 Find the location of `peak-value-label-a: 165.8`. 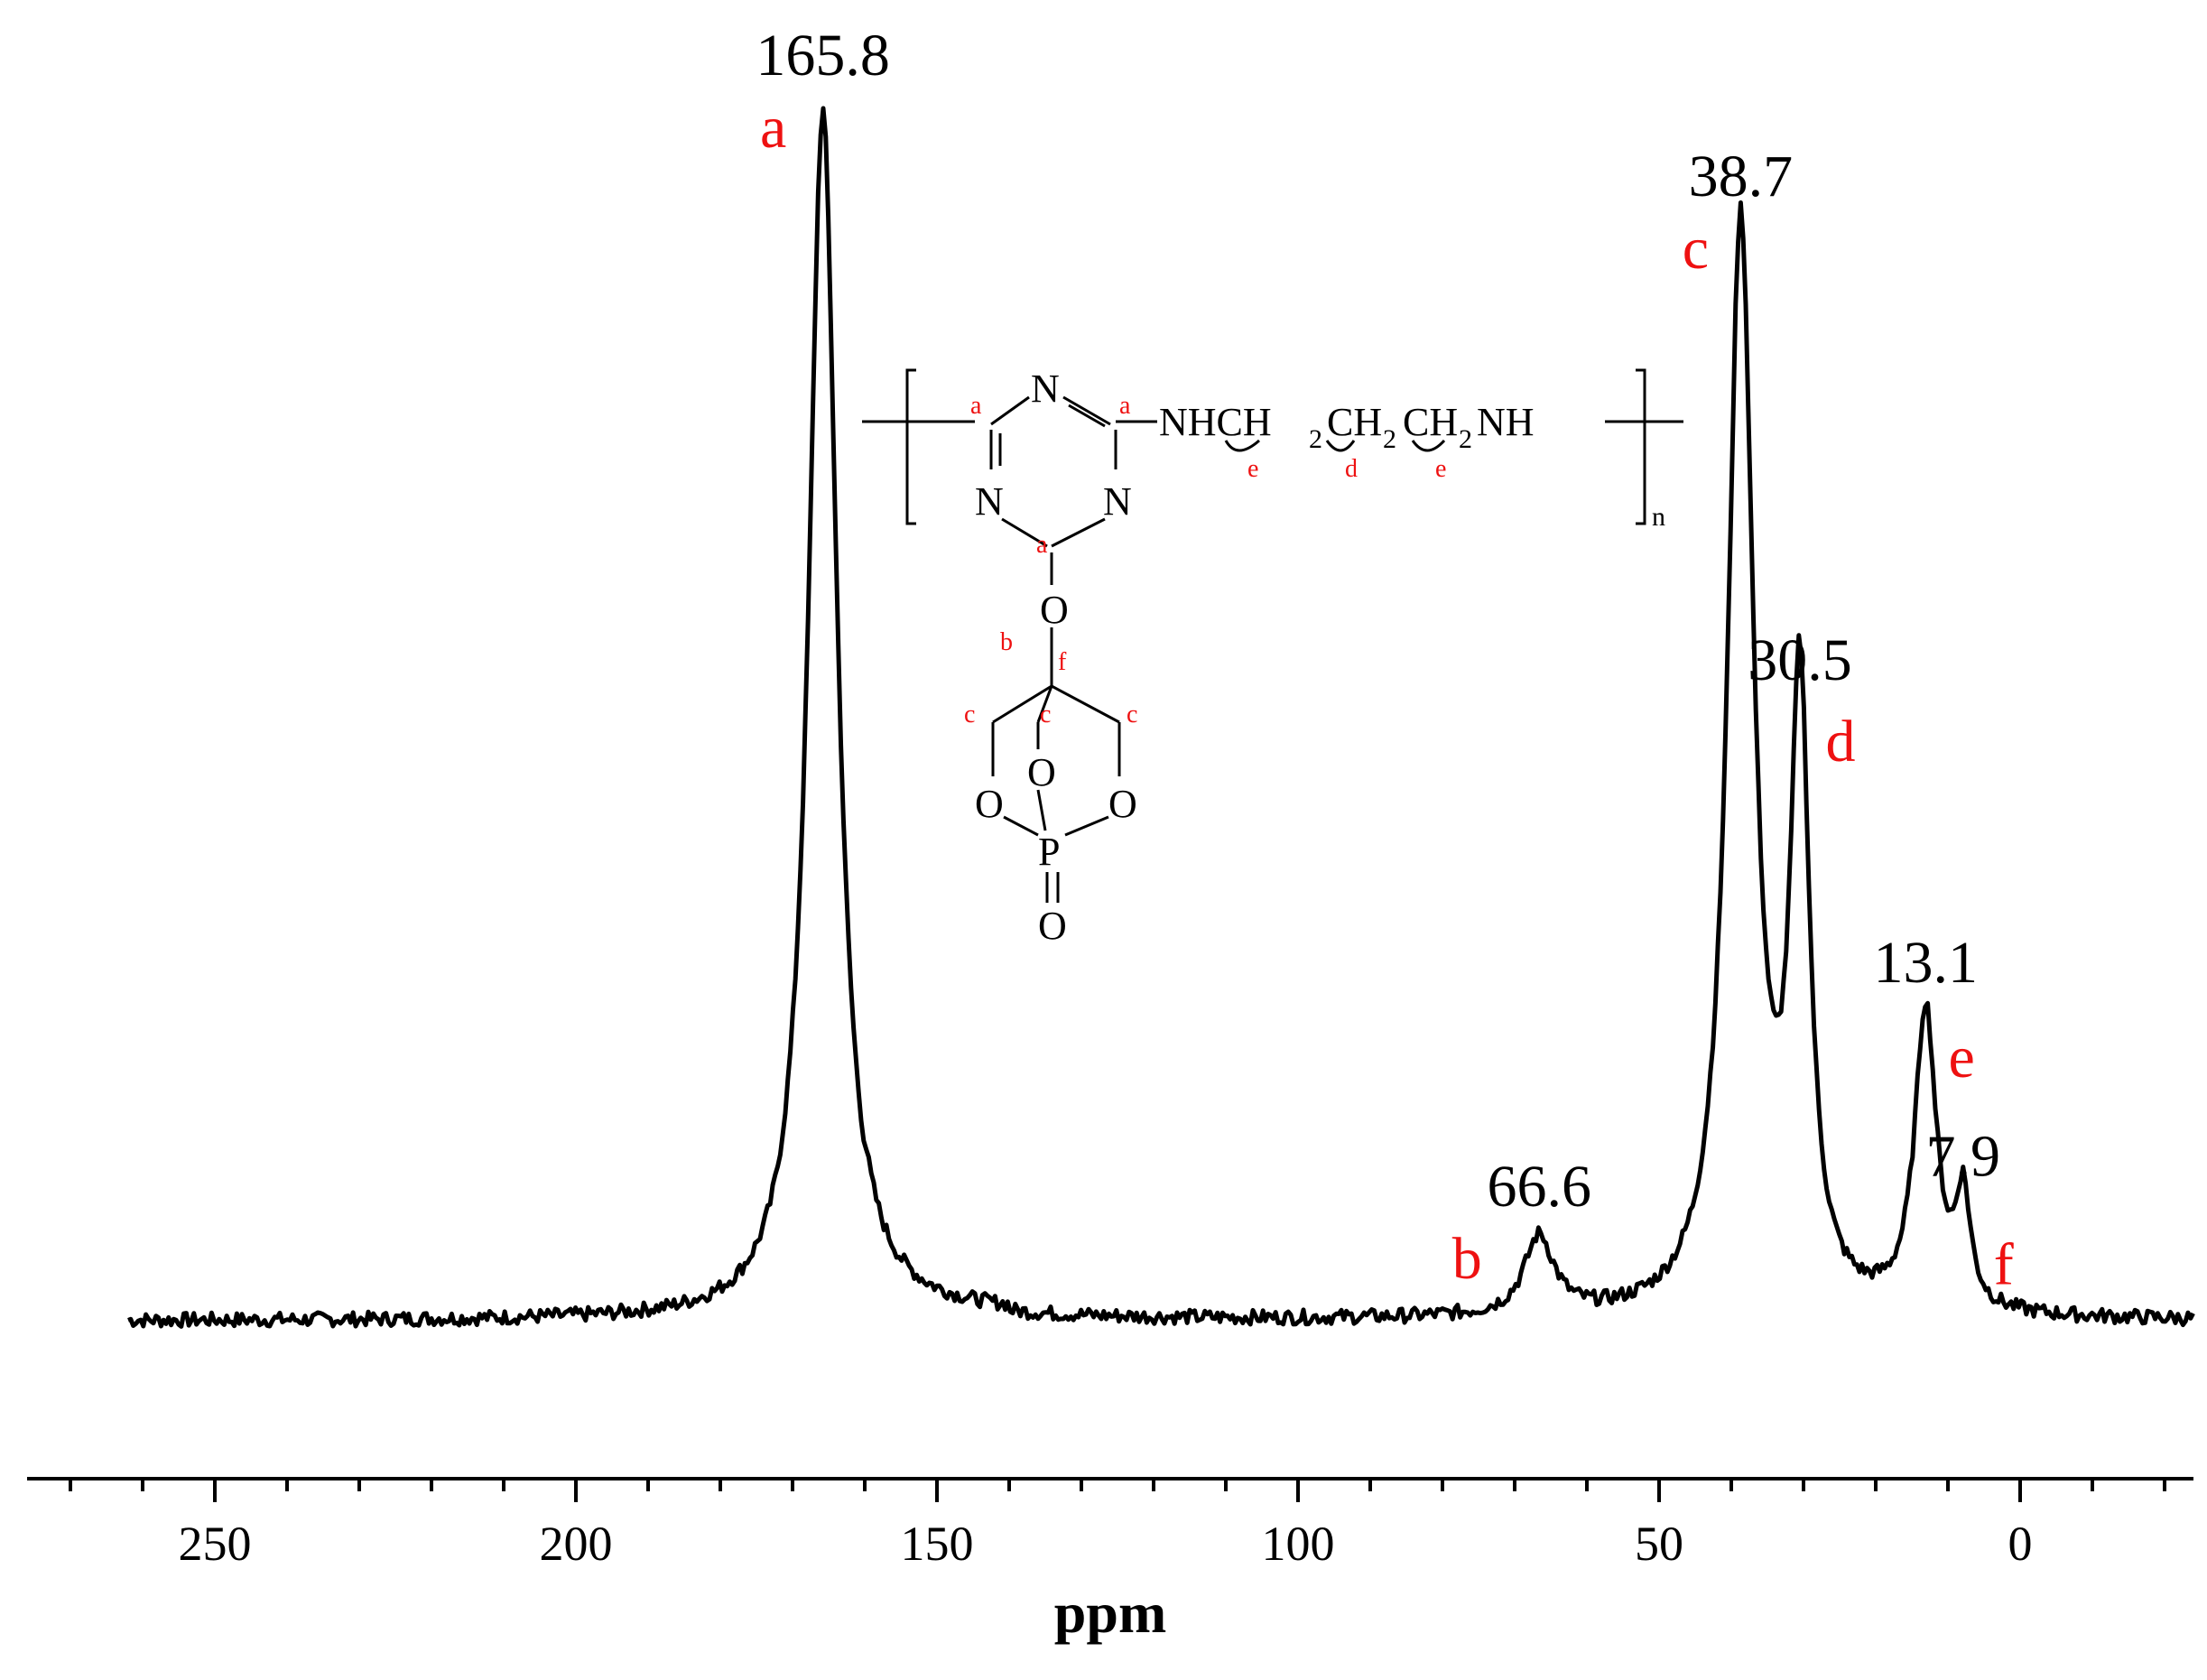

peak-value-label-a: 165.8 is located at coordinates (823, 55).